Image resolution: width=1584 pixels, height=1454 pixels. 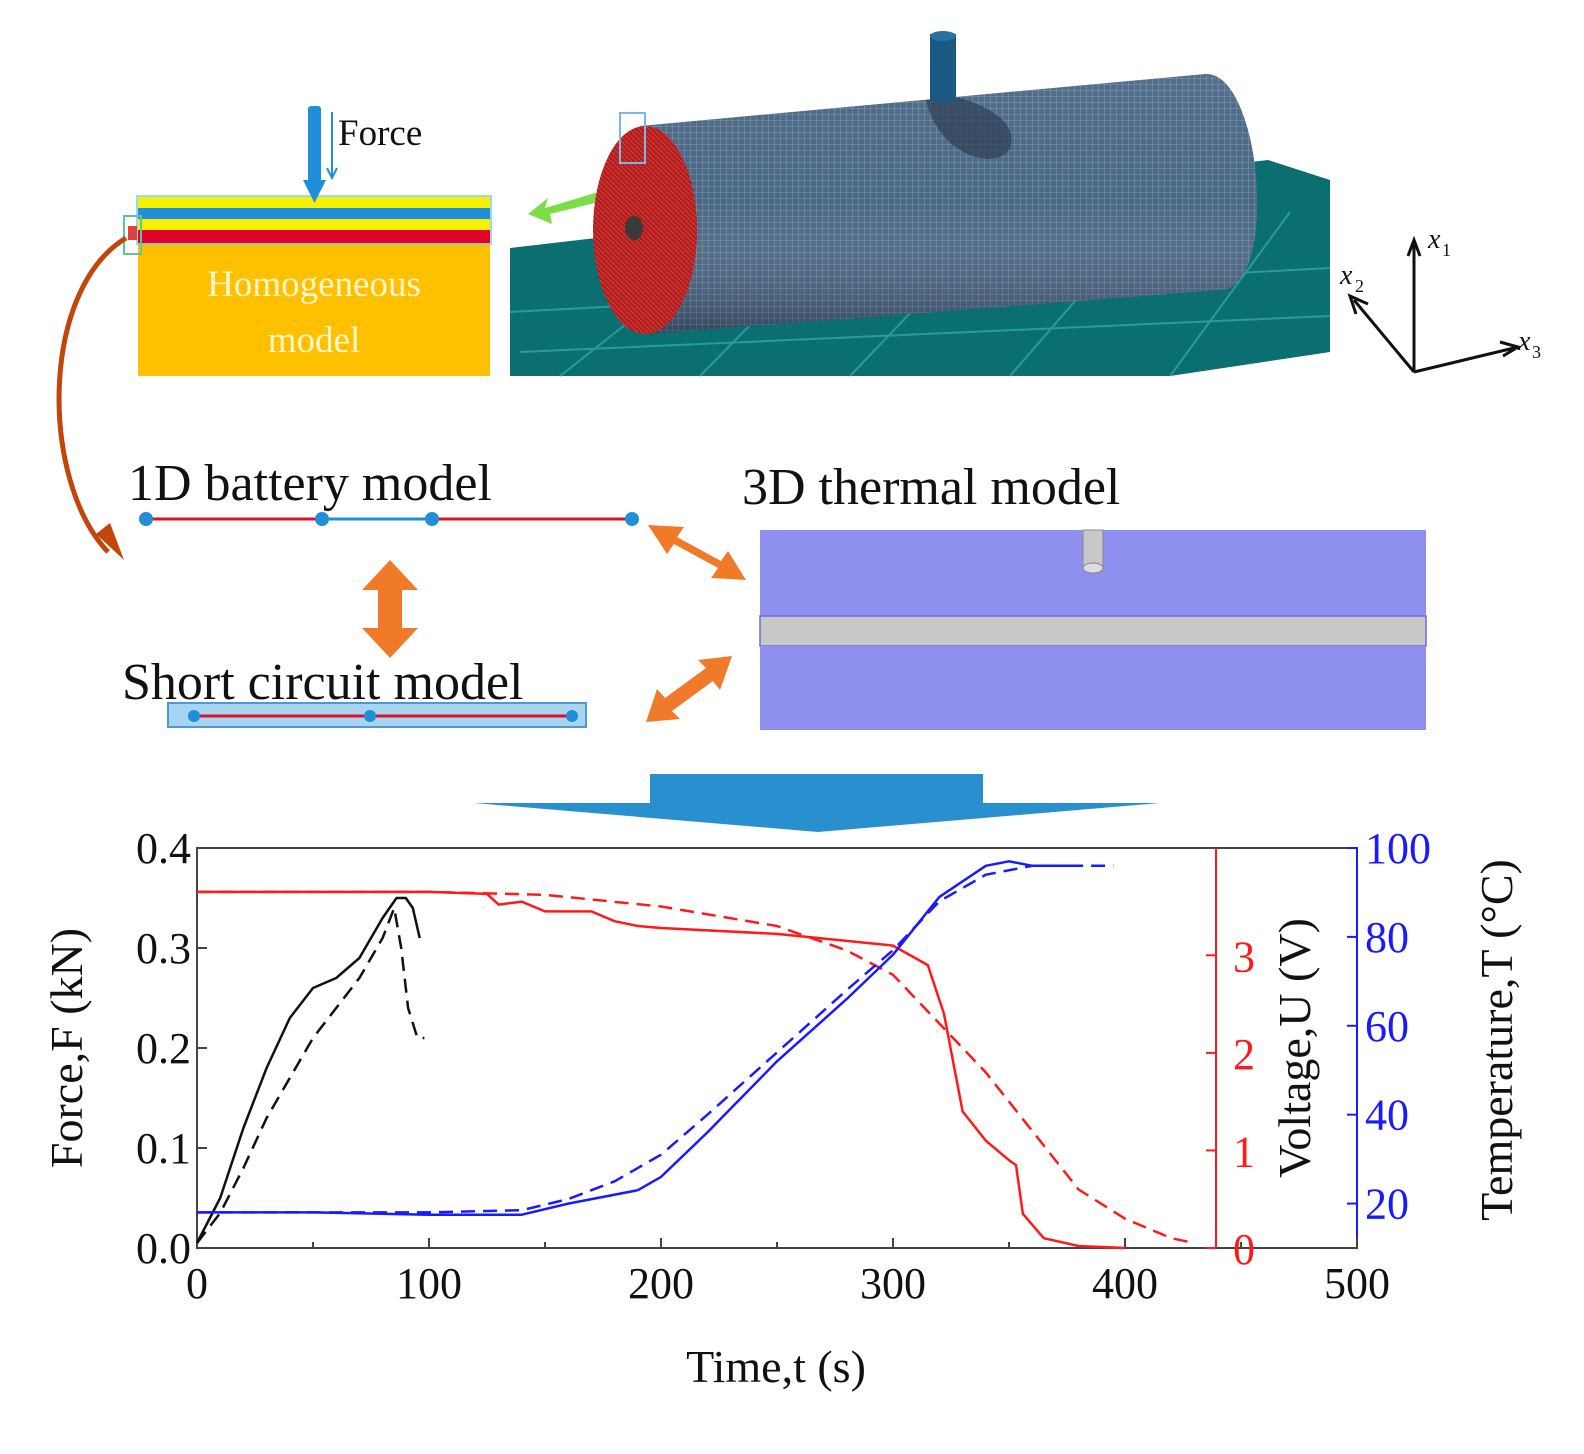 What do you see at coordinates (1294, 1048) in the screenshot?
I see `voltage-axis-title: Voltage,U (V)` at bounding box center [1294, 1048].